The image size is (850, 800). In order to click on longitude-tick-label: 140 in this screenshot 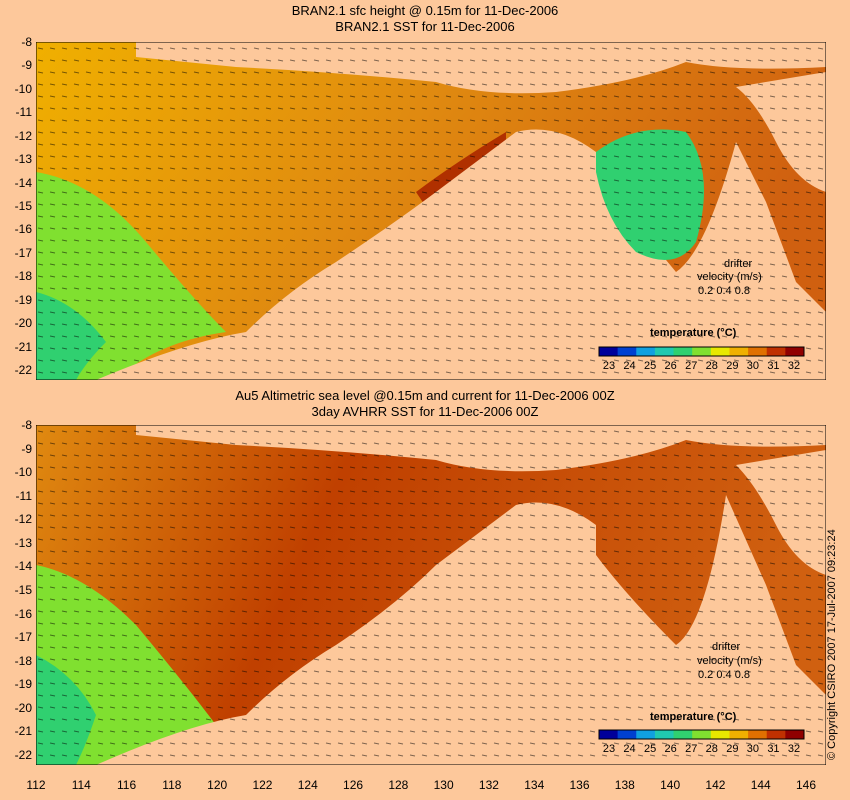, I will do `click(670, 785)`.